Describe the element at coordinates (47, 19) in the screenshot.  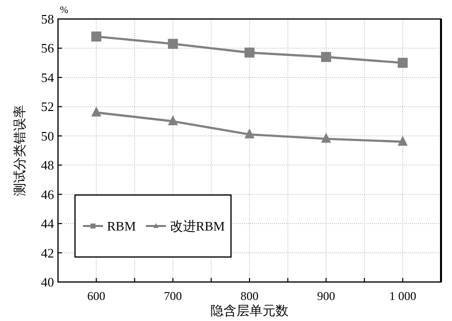
I see `y-tick-label: 58` at that location.